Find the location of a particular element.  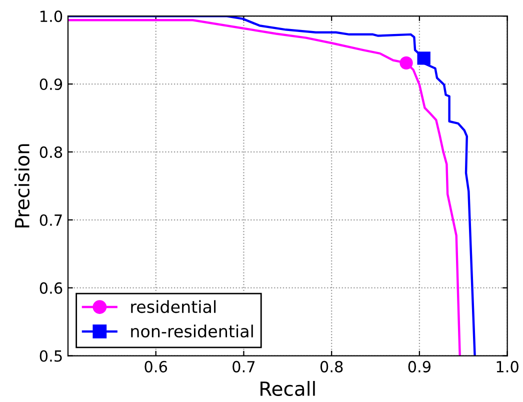

x-tick-label: 0.8 is located at coordinates (331, 366).